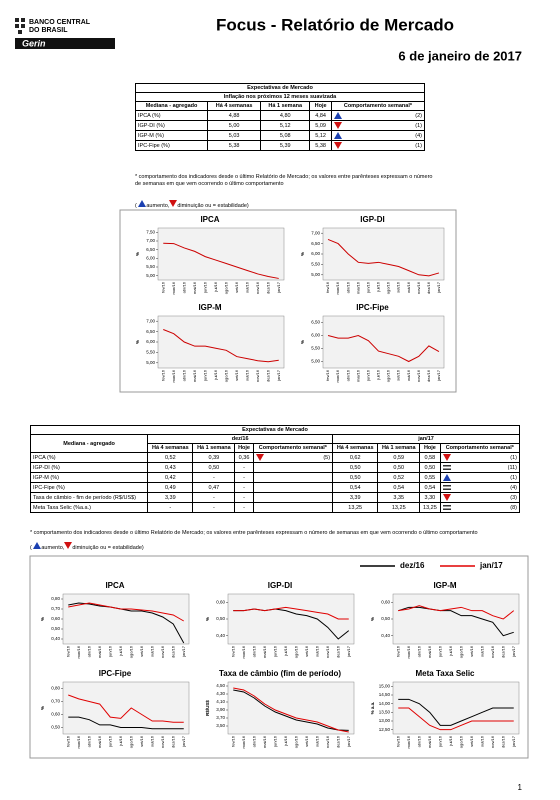 This screenshot has height=800, width=560. I want to click on line-series, so click(221, 346).